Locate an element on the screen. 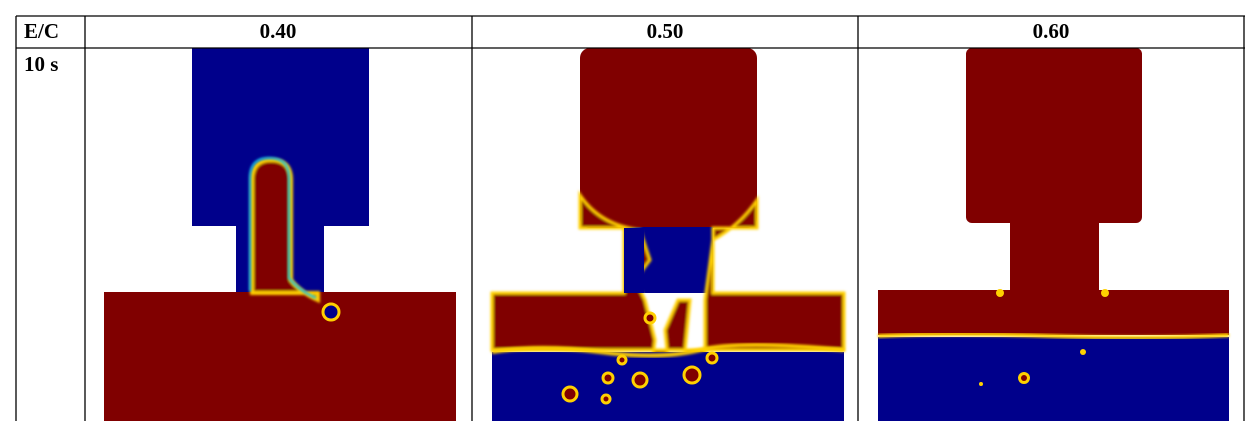 The width and height of the screenshot is (1245, 421). row-label: 10 s is located at coordinates (41, 64).